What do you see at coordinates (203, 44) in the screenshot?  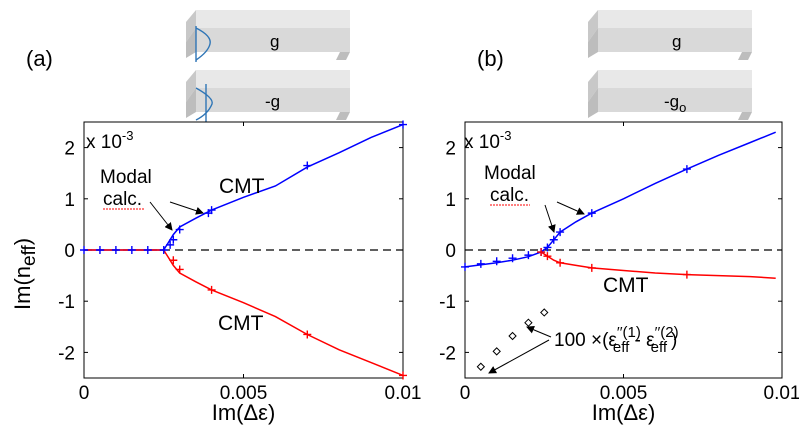 I see `mode-profile-top-a` at bounding box center [203, 44].